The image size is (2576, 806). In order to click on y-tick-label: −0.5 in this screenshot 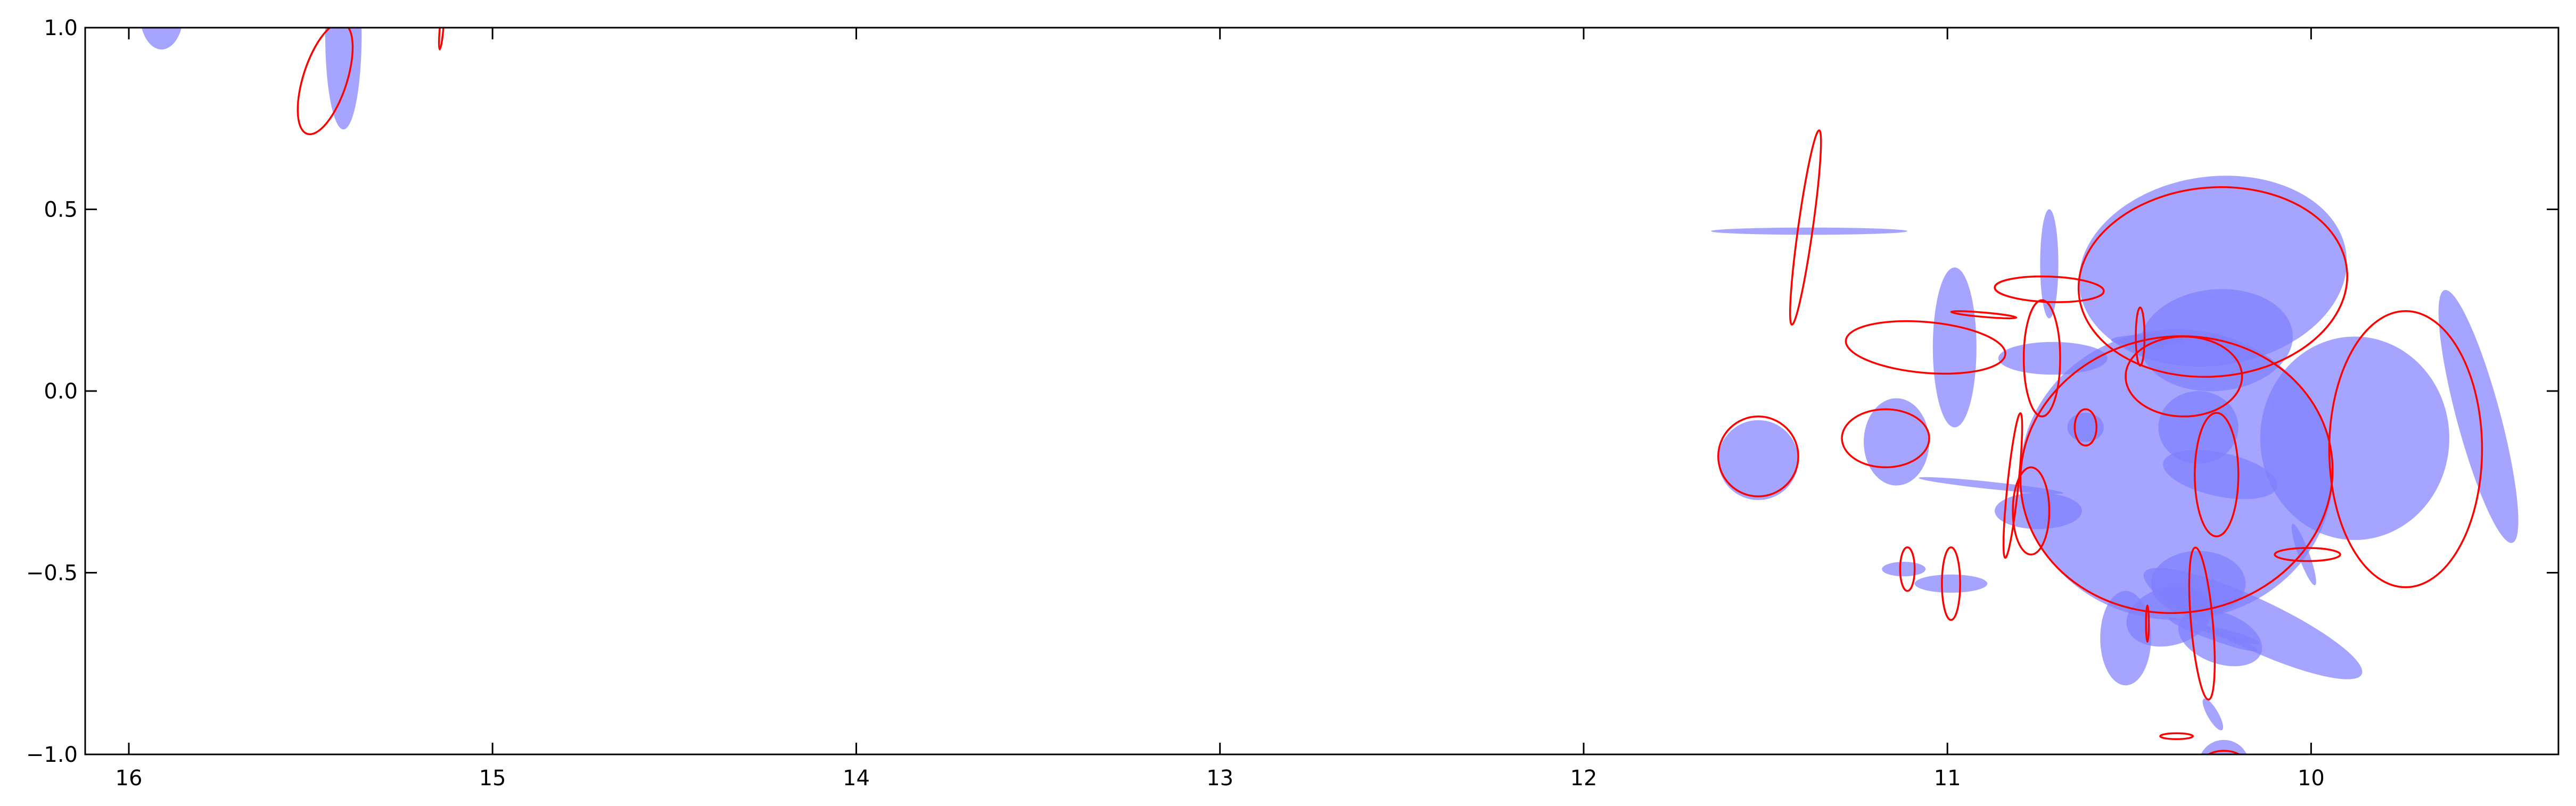, I will do `click(52, 573)`.